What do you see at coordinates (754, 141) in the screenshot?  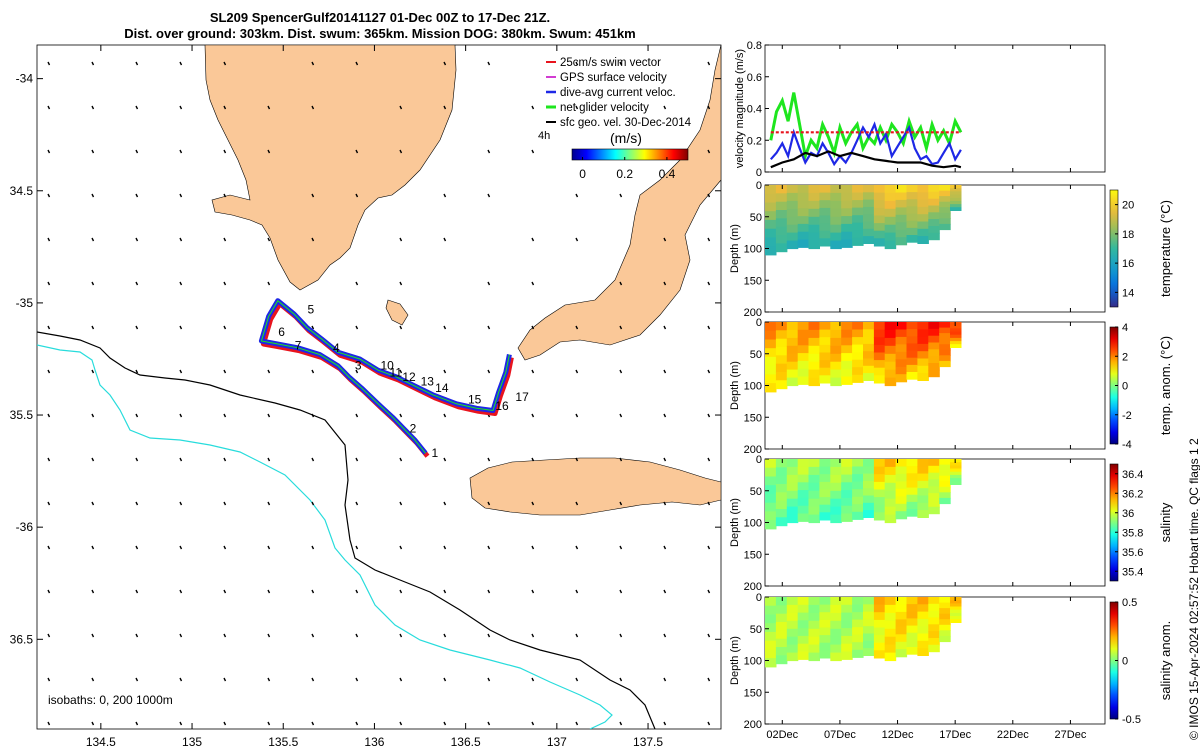 I see `velocity-y-tick-label: 0.2` at bounding box center [754, 141].